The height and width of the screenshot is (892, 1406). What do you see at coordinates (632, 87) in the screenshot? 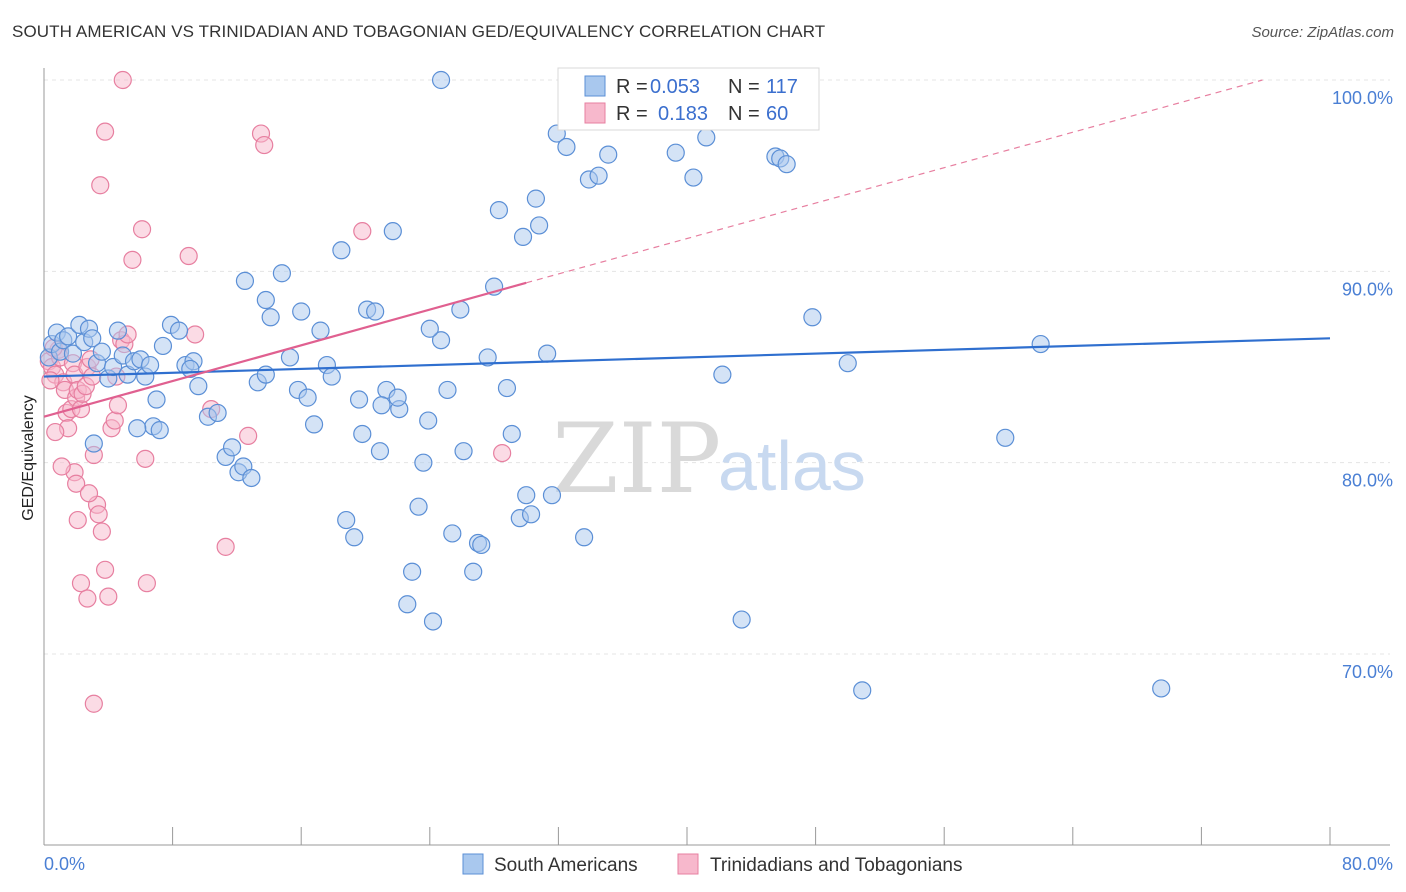
I see `legend-r-label-blue: R =` at bounding box center [632, 87].